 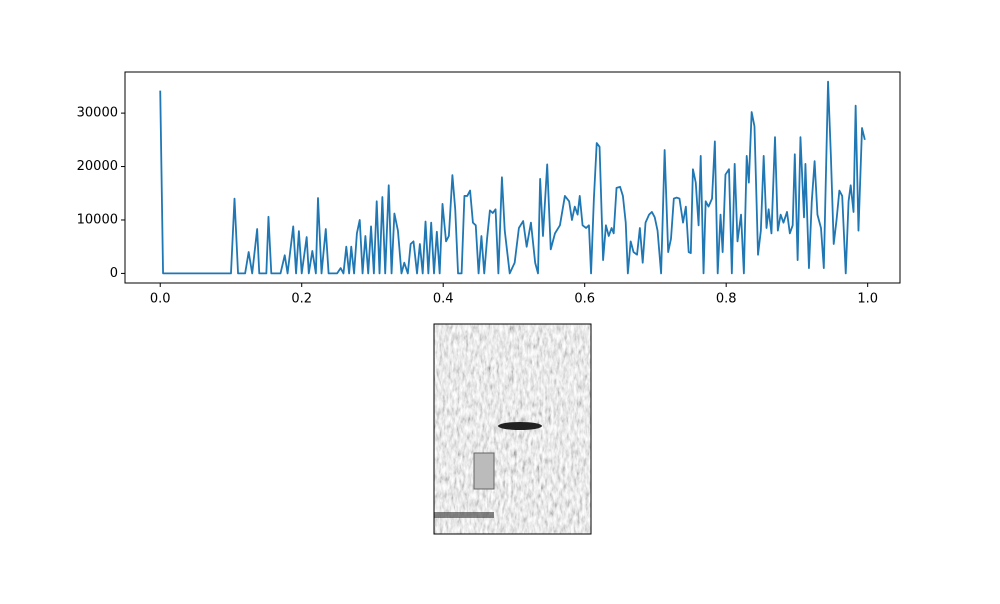 What do you see at coordinates (867, 299) in the screenshot?
I see `x-tick-label: 1.0` at bounding box center [867, 299].